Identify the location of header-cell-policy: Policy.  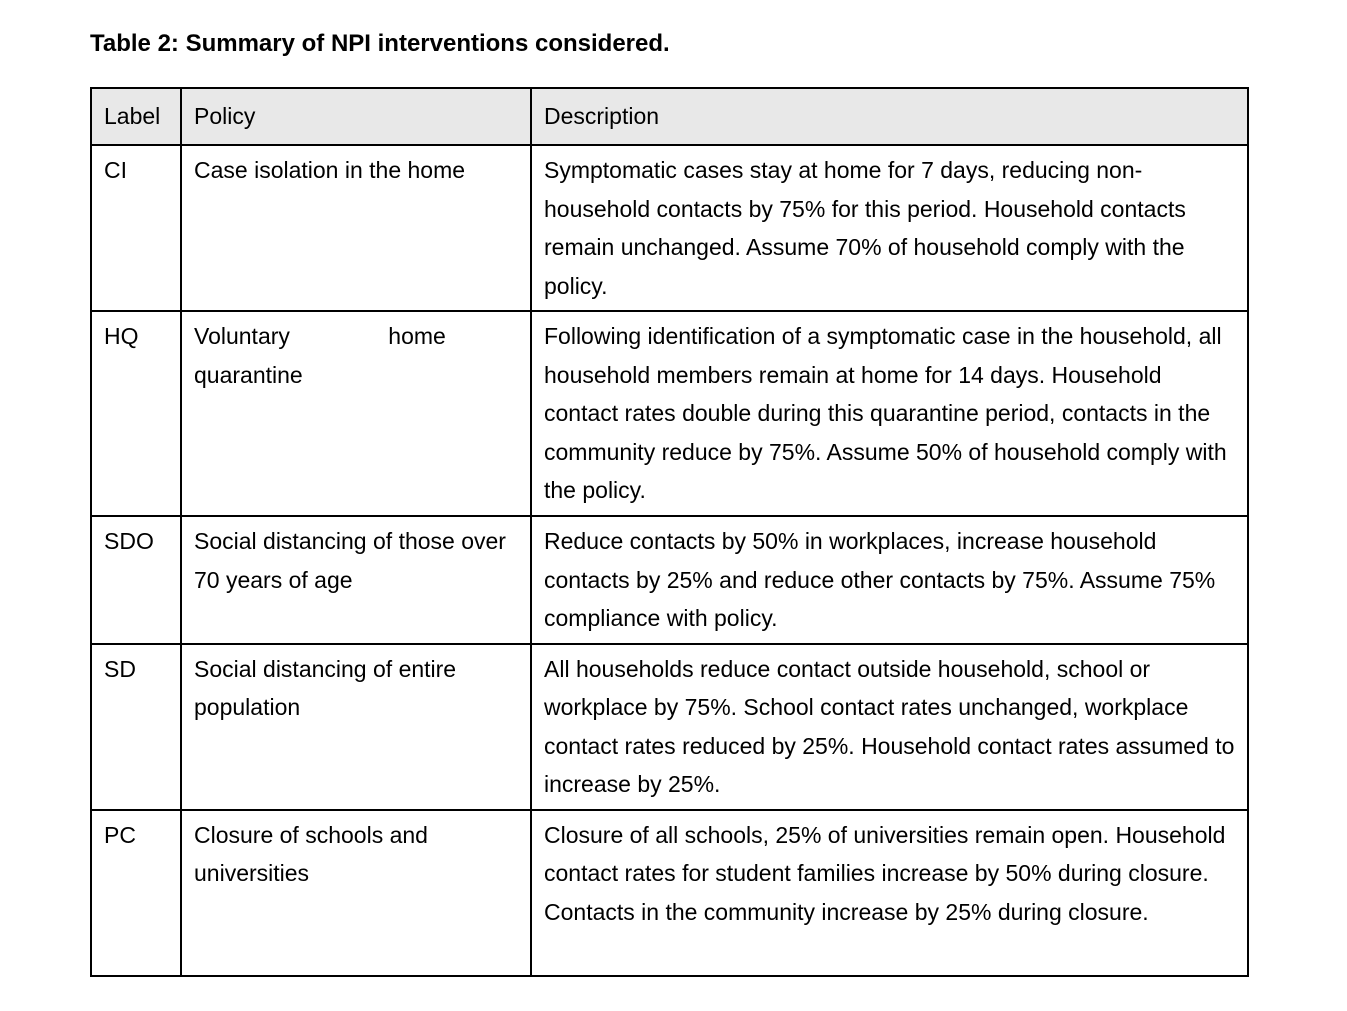
(356, 116).